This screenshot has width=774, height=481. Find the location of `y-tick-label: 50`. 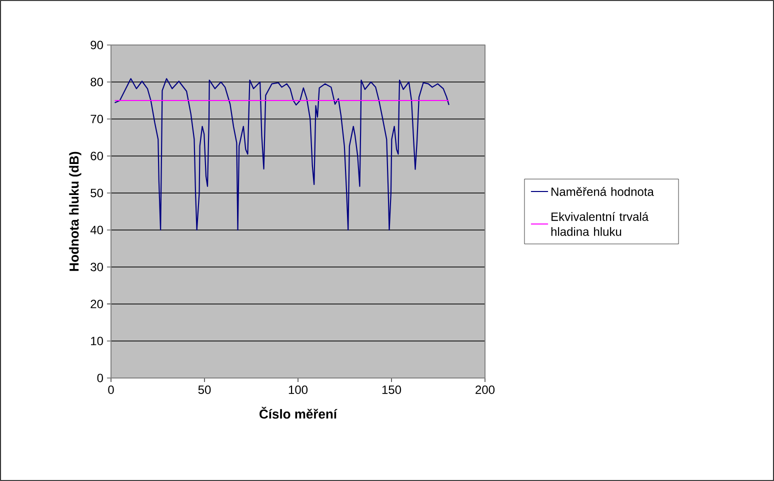

y-tick-label: 50 is located at coordinates (97, 193).